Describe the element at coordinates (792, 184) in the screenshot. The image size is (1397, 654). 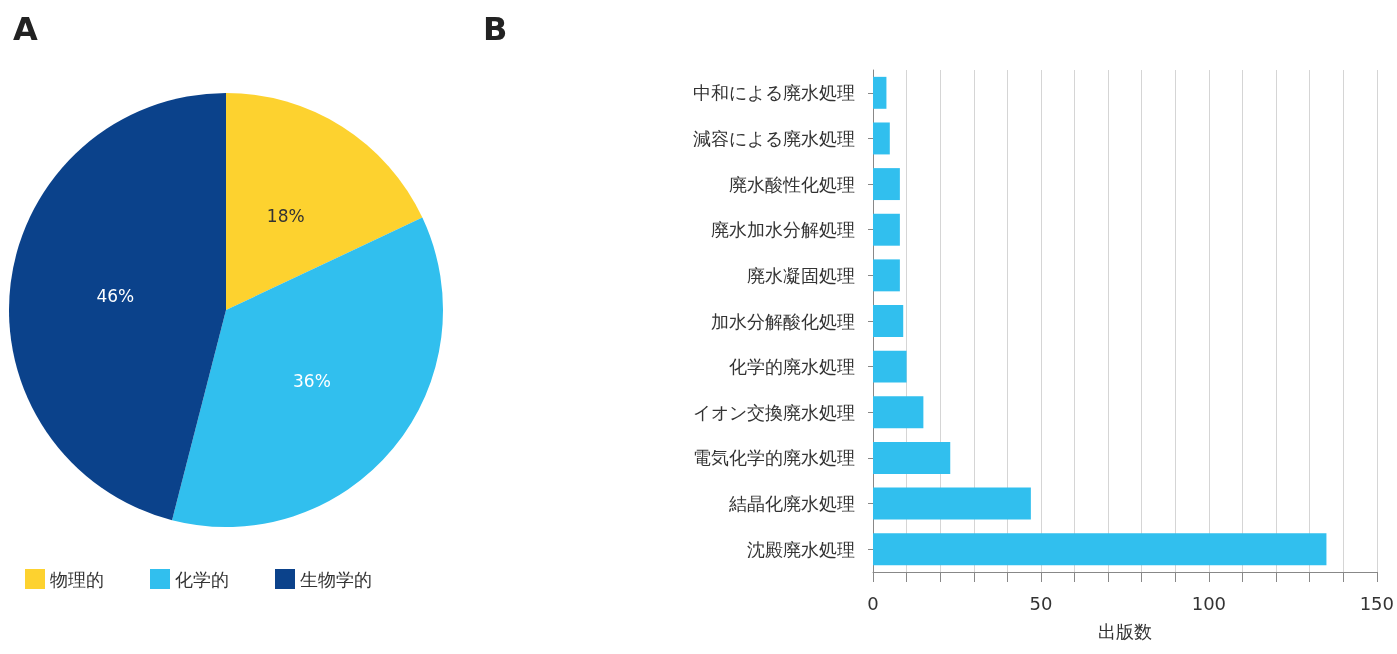
I see `y-tick-label: 廃水酸性化処理` at that location.